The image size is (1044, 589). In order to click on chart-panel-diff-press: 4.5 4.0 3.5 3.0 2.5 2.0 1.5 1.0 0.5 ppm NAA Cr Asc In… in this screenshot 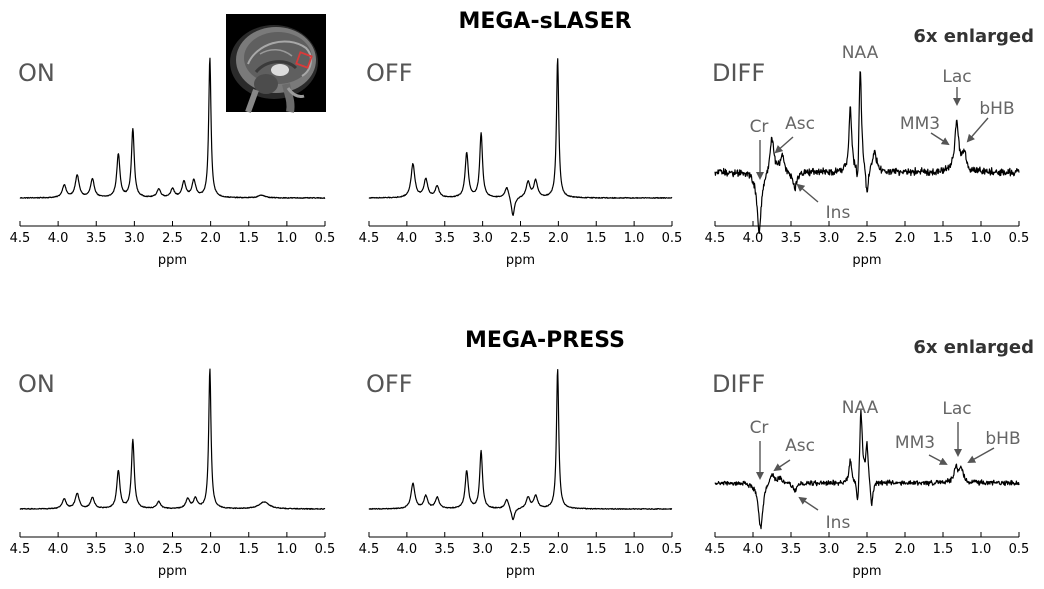, I will do `click(867, 488)`.